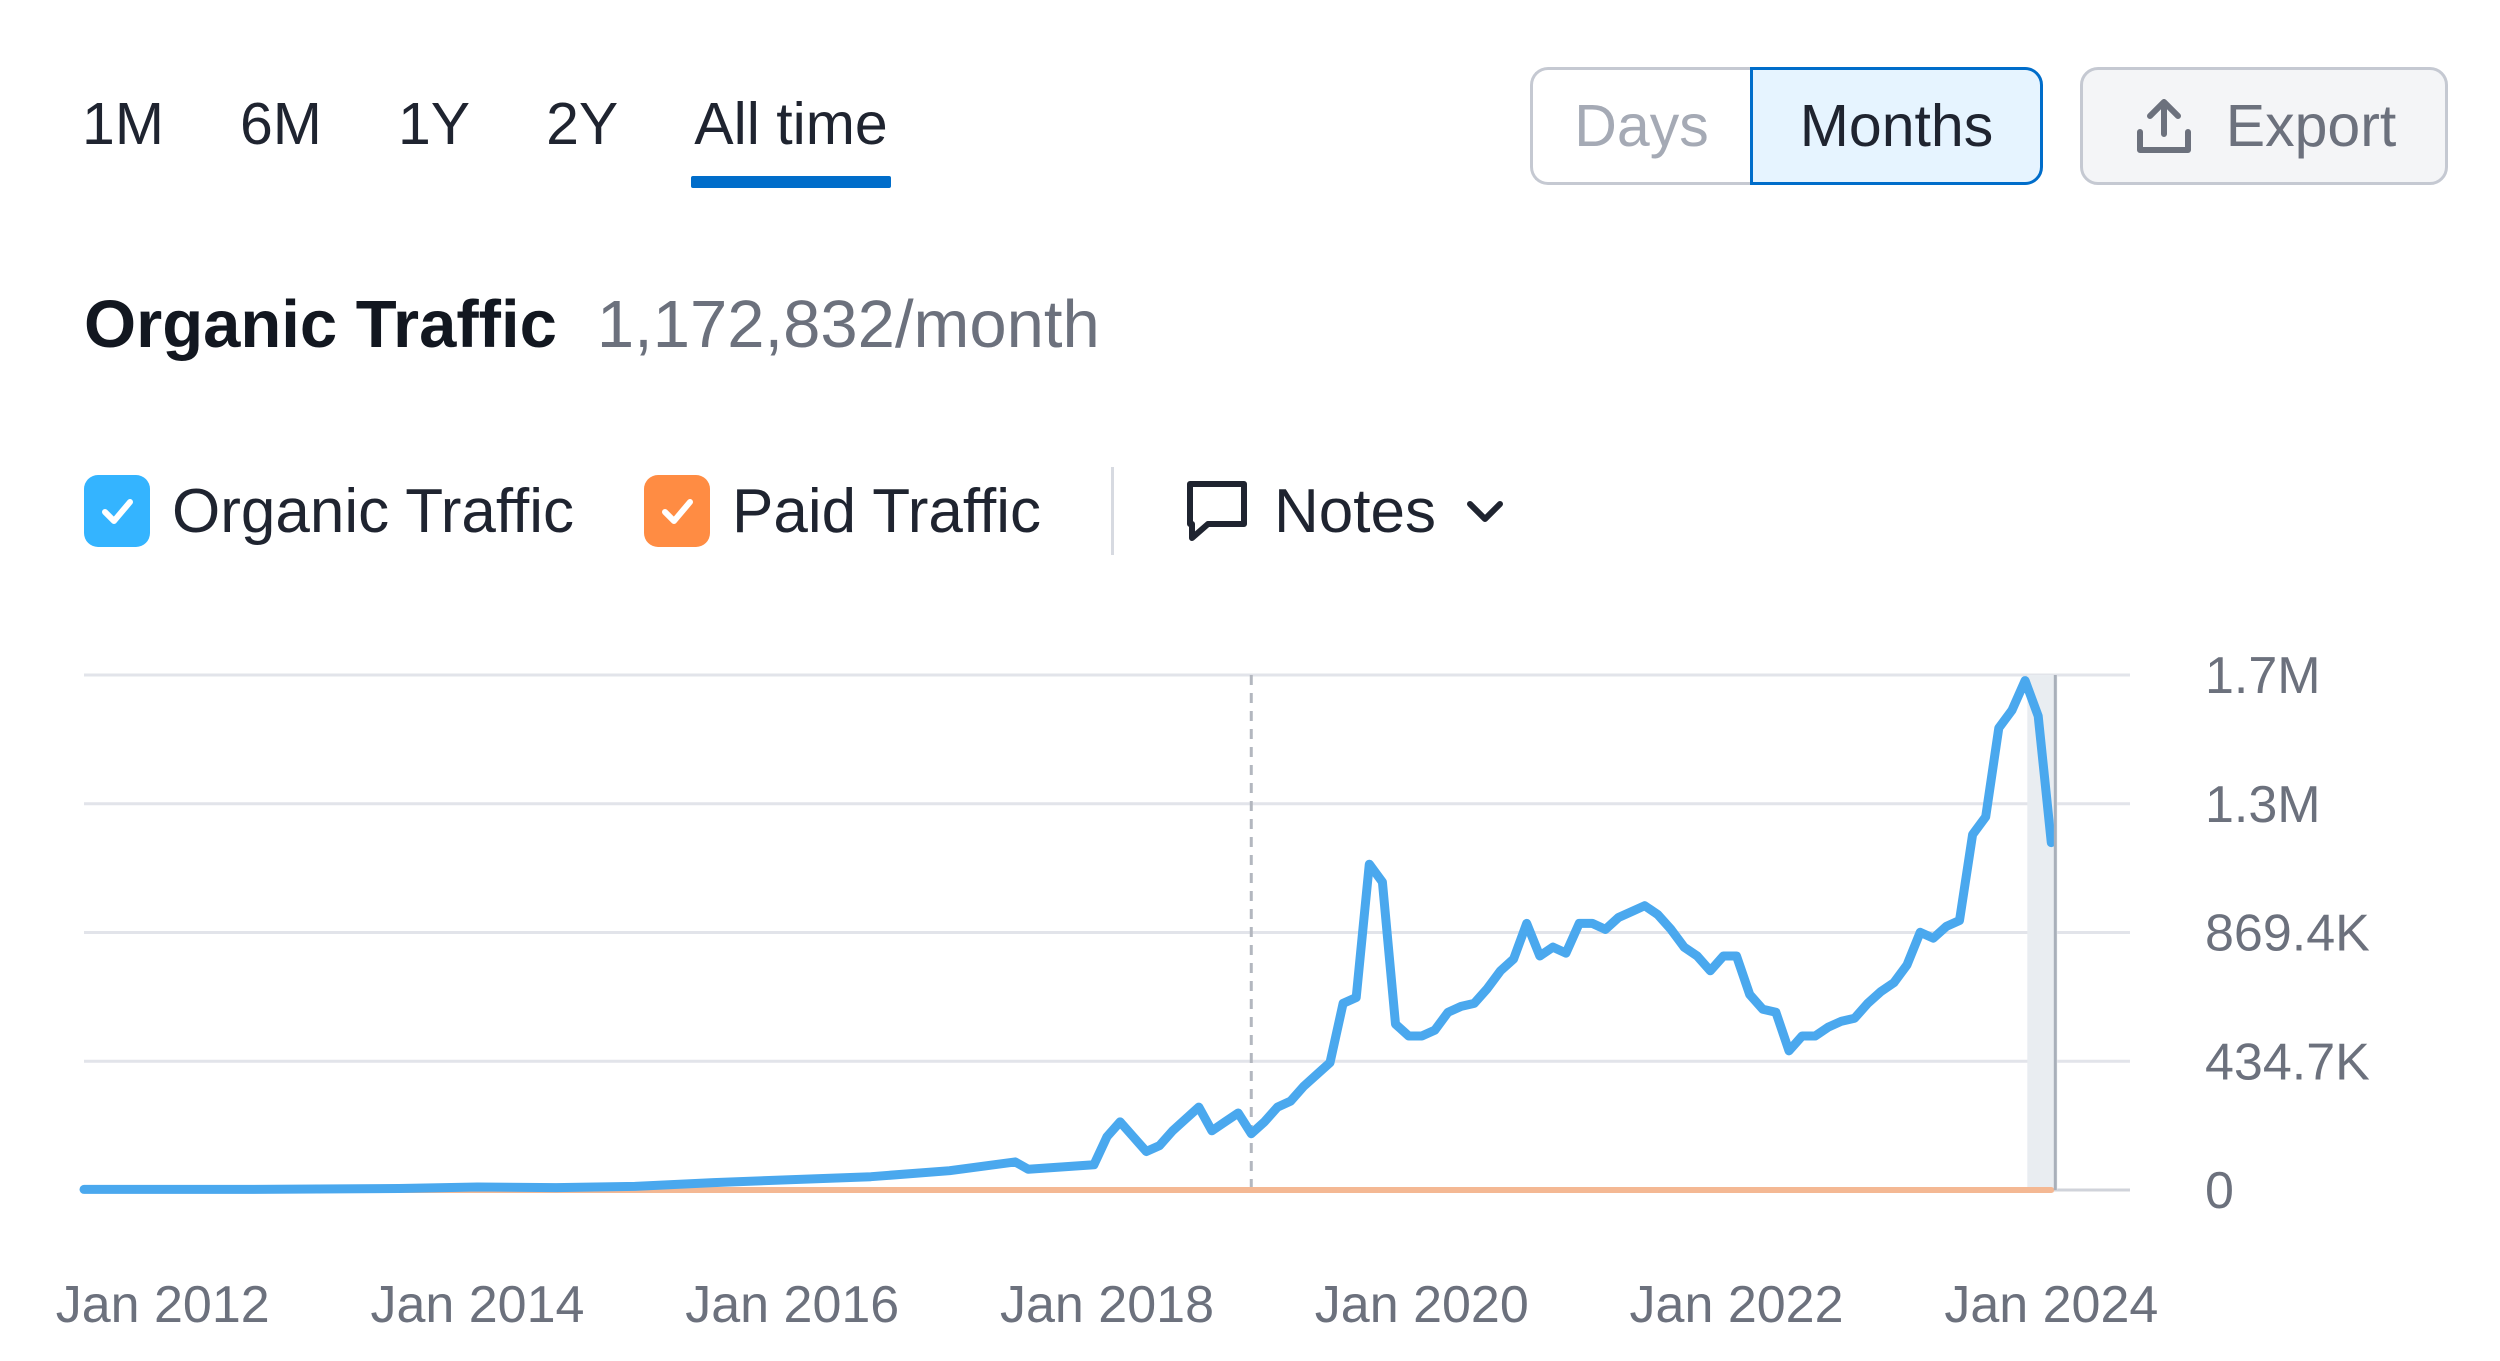  Describe the element at coordinates (1737, 1305) in the screenshot. I see `x-tick-label: Jan 2022` at that location.